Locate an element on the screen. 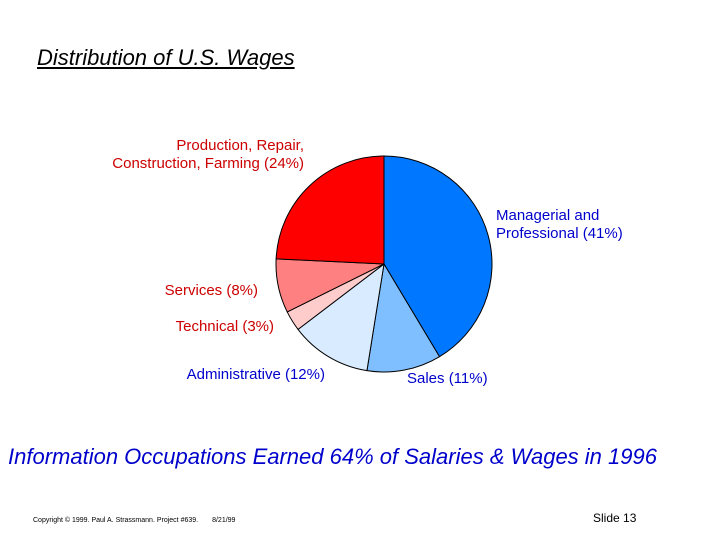 Image resolution: width=719 pixels, height=539 pixels. slice-label-line: Production, Repair, is located at coordinates (240, 145).